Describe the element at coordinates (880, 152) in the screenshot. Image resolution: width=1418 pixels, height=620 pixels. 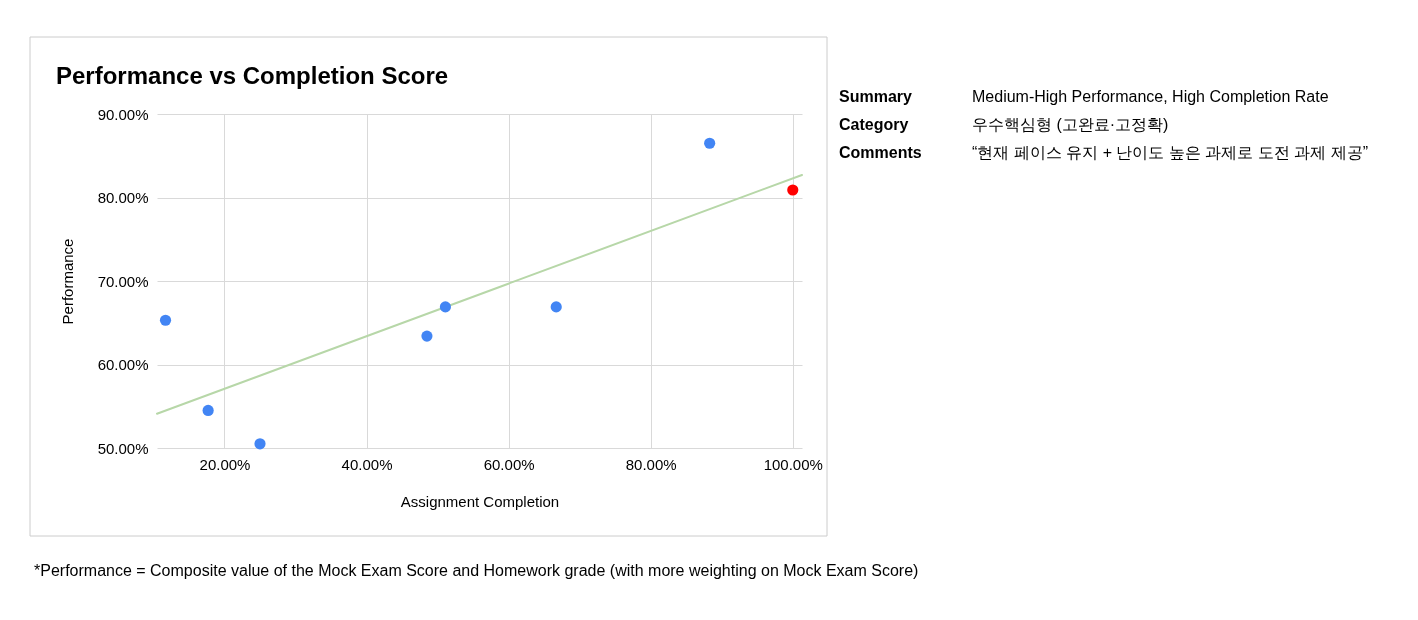
I see `text: Comments` at that location.